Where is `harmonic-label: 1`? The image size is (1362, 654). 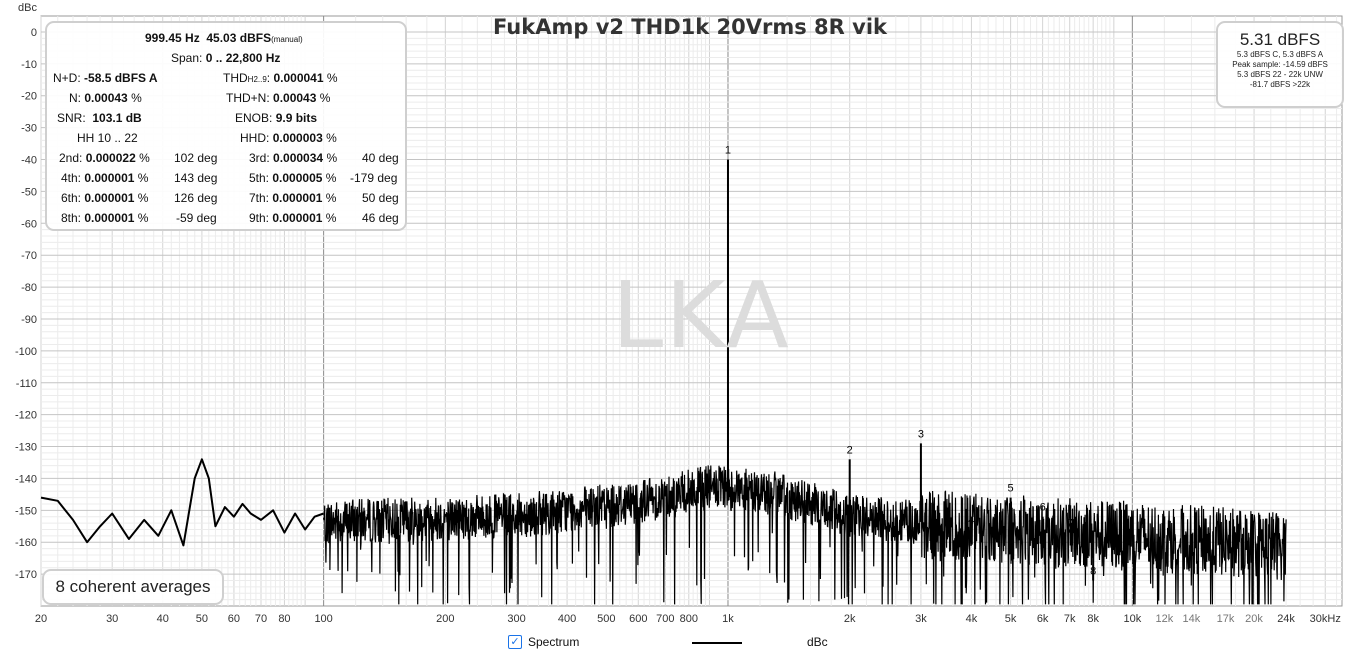 harmonic-label: 1 is located at coordinates (728, 151).